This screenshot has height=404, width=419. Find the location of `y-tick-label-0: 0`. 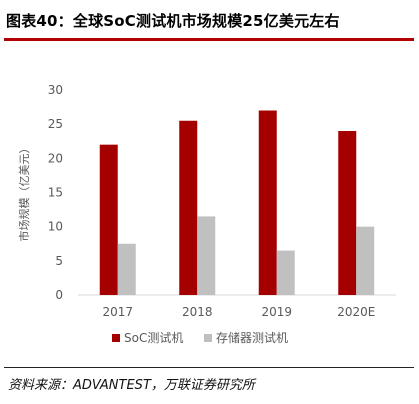

y-tick-label-0: 0 is located at coordinates (59, 295).